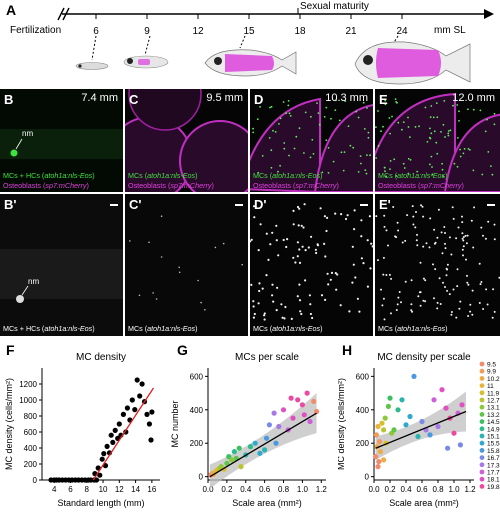  I want to click on x-tick-label: 0.0, so click(374, 489).